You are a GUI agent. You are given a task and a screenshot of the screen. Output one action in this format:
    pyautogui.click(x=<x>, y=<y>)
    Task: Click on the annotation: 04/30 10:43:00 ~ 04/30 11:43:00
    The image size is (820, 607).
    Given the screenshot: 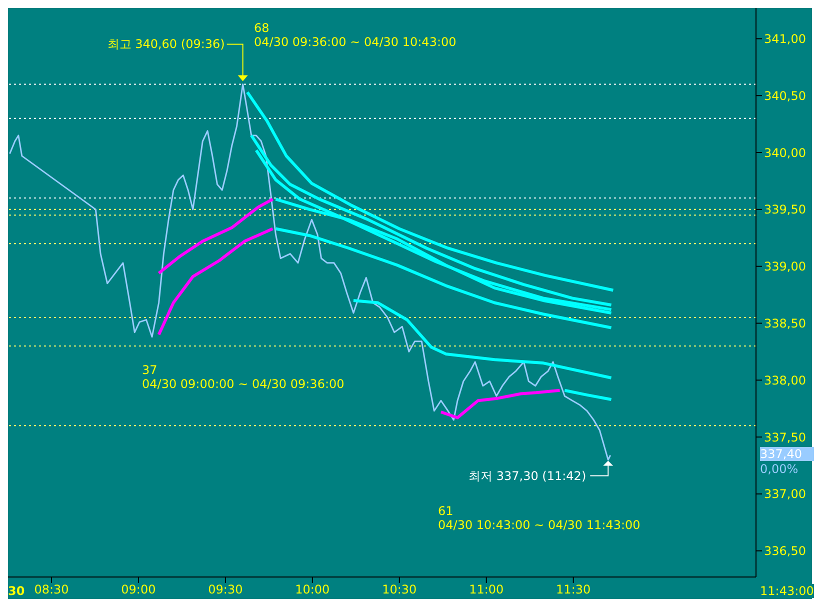 What is the action you would take?
    pyautogui.click(x=539, y=525)
    